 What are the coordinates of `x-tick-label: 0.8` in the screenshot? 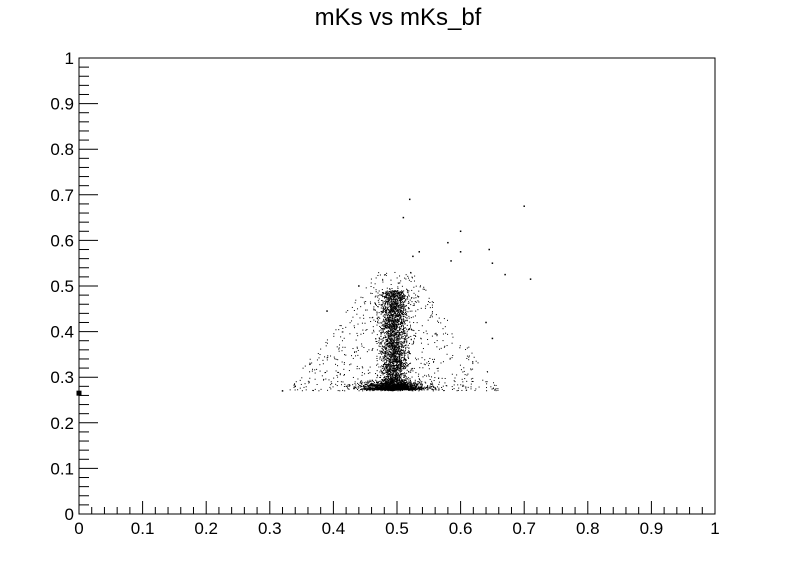 It's located at (588, 528).